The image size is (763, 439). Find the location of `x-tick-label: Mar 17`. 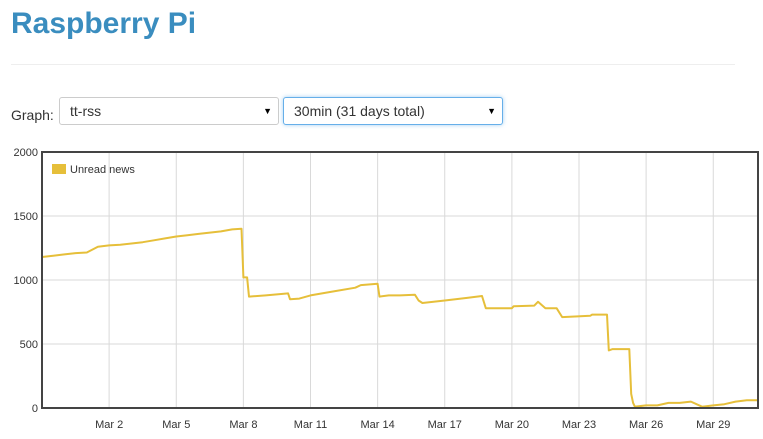

x-tick-label: Mar 17 is located at coordinates (445, 425).